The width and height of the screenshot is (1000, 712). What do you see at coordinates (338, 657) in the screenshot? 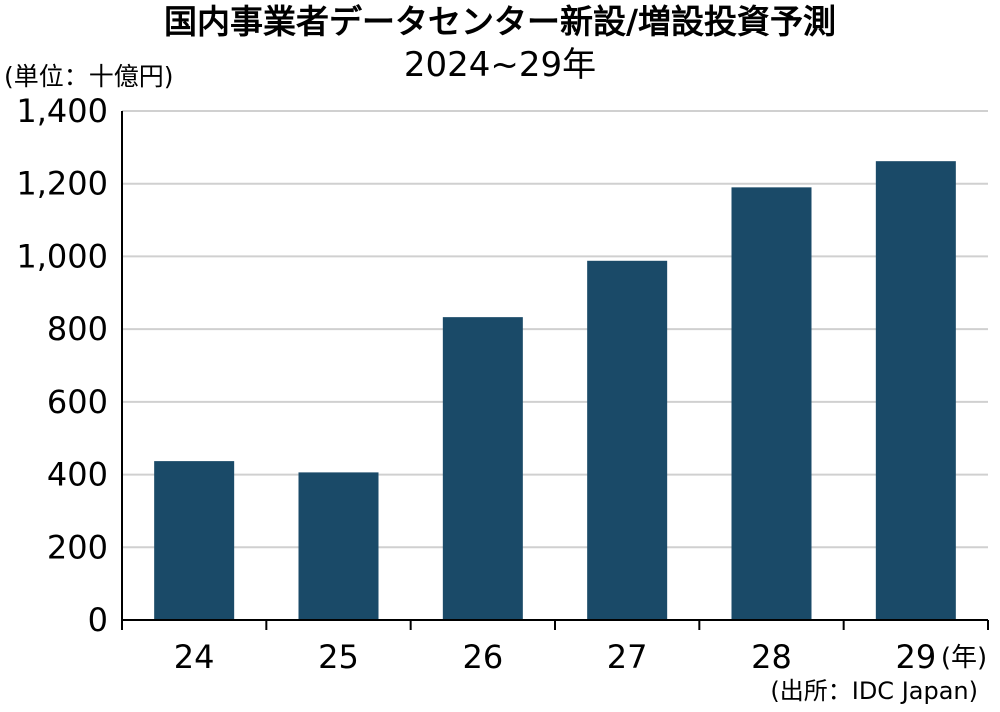
I see `x-tick-label: 25` at bounding box center [338, 657].